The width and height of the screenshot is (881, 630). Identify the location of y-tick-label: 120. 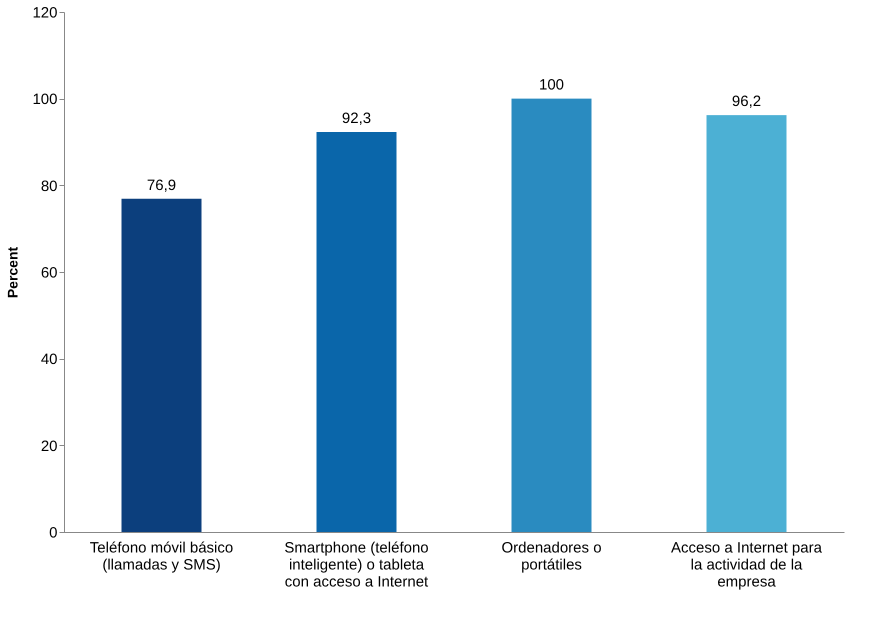
(45, 13).